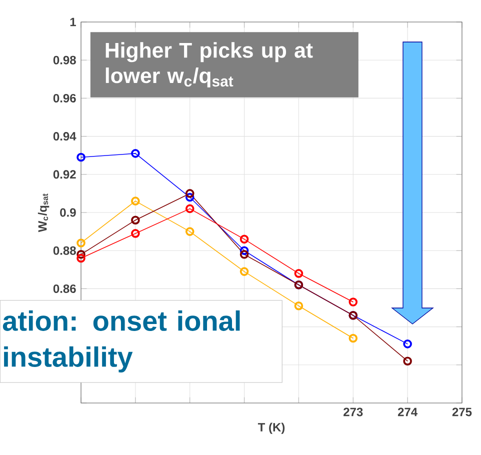 The image size is (481, 455). What do you see at coordinates (462, 412) in the screenshot?
I see `x-tick-label: 275` at bounding box center [462, 412].